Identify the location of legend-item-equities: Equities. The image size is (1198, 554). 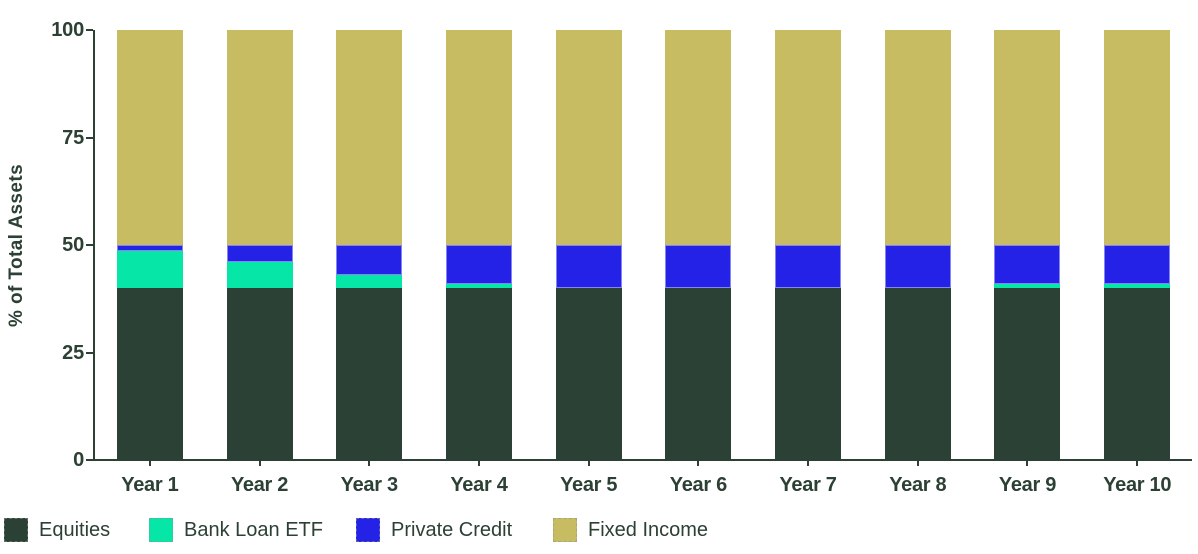
(57, 530).